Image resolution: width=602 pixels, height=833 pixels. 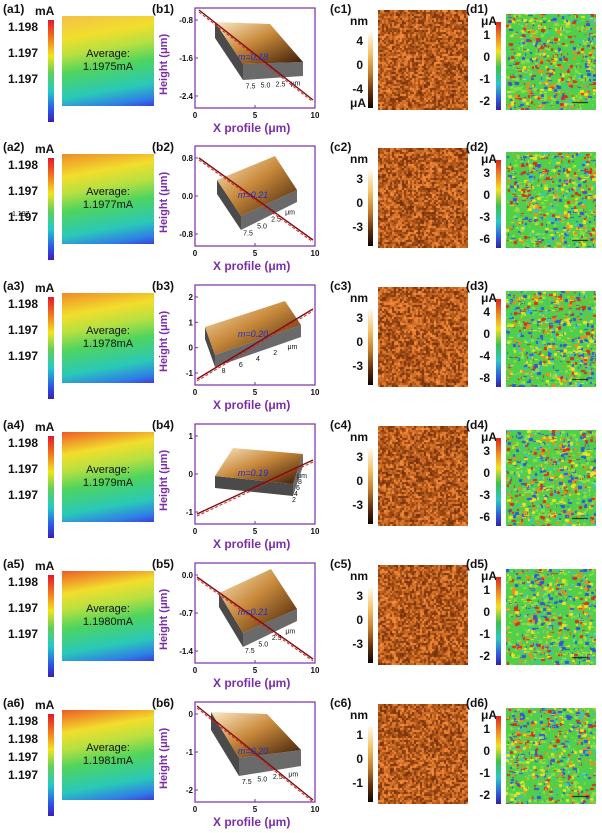 I want to click on x-tick-label: 10, so click(x=315, y=253).